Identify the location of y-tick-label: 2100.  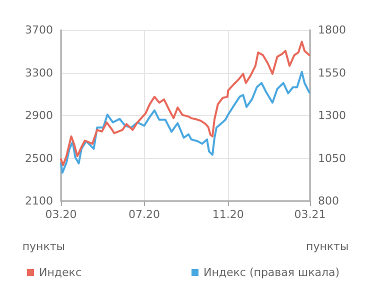
(39, 201).